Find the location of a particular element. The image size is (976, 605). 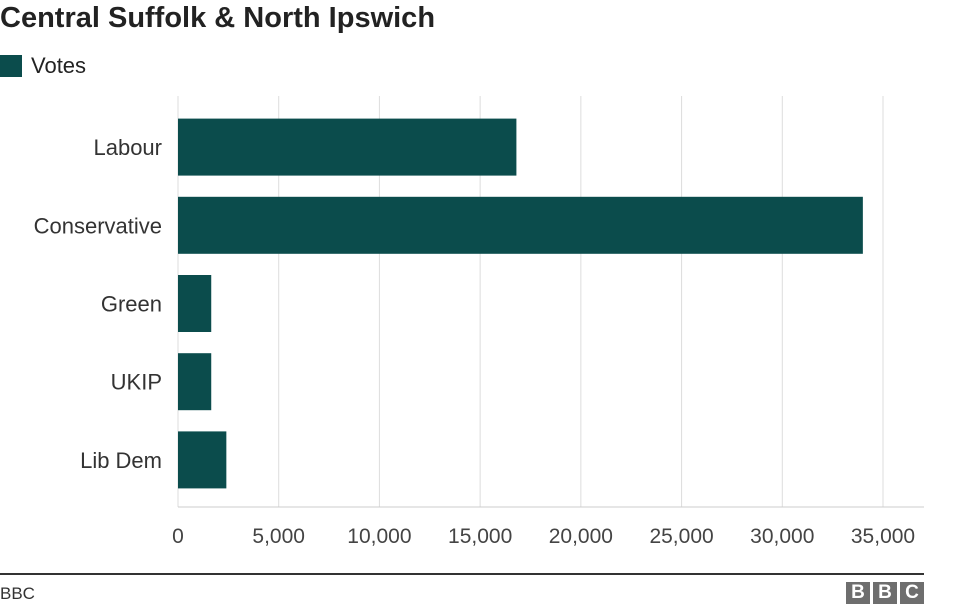

category-label: Lib Dem is located at coordinates (121, 460).